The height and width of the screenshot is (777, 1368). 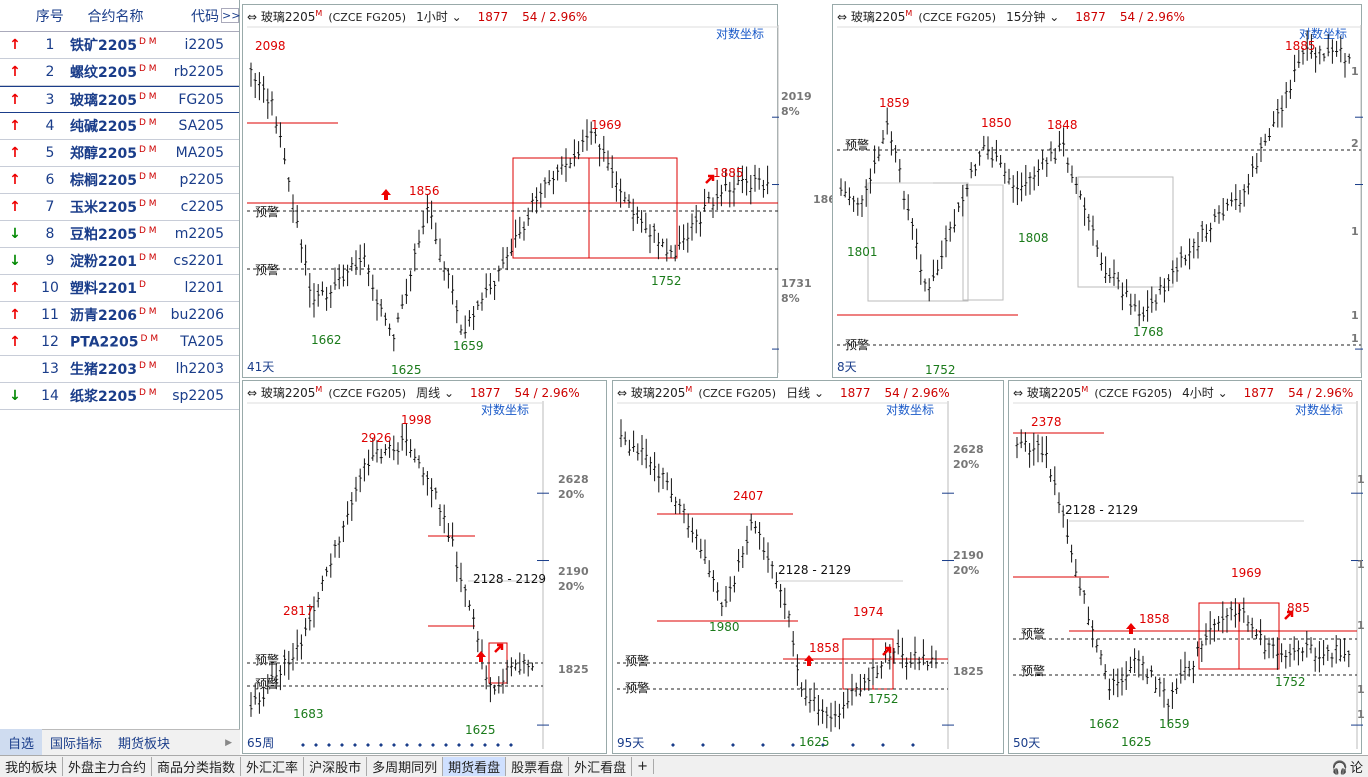 What do you see at coordinates (336, 766) in the screenshot?
I see `bottom-tab-4: 沪深股市` at bounding box center [336, 766].